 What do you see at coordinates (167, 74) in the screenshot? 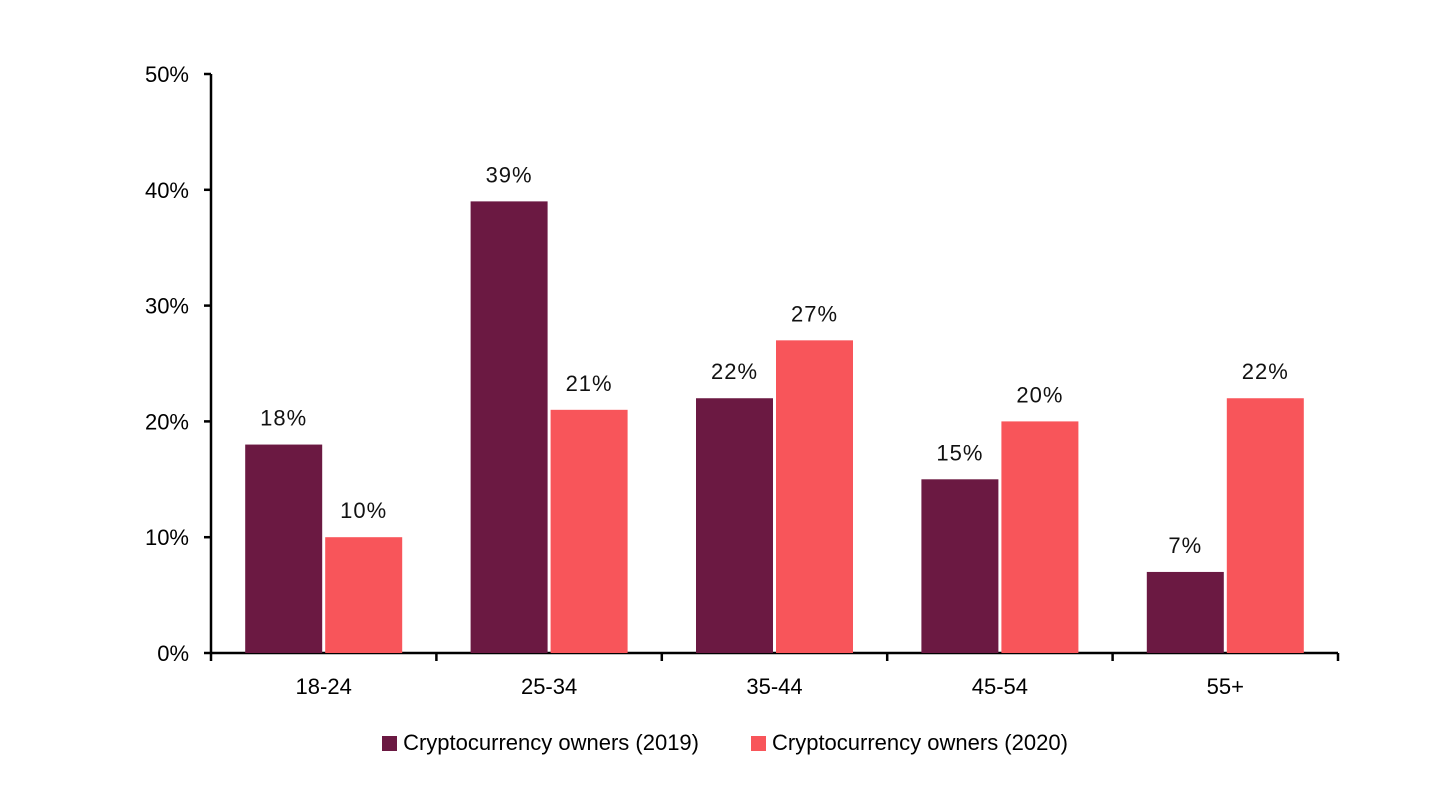
I see `y-tick-label: 50%` at bounding box center [167, 74].